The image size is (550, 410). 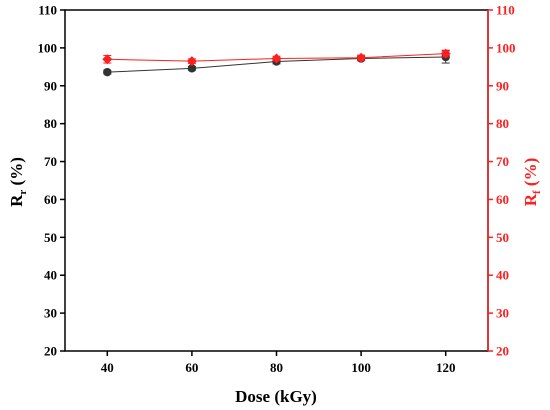 What do you see at coordinates (530, 199) in the screenshot?
I see `right-axis-title-main: R` at bounding box center [530, 199].